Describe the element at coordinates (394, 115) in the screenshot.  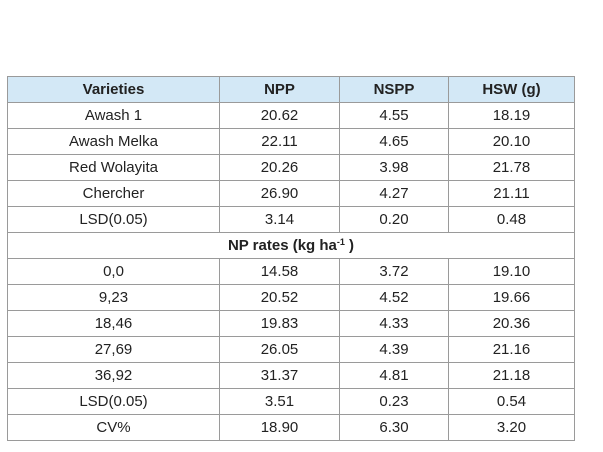
I see `nspp-cell: 4.55` at that location.